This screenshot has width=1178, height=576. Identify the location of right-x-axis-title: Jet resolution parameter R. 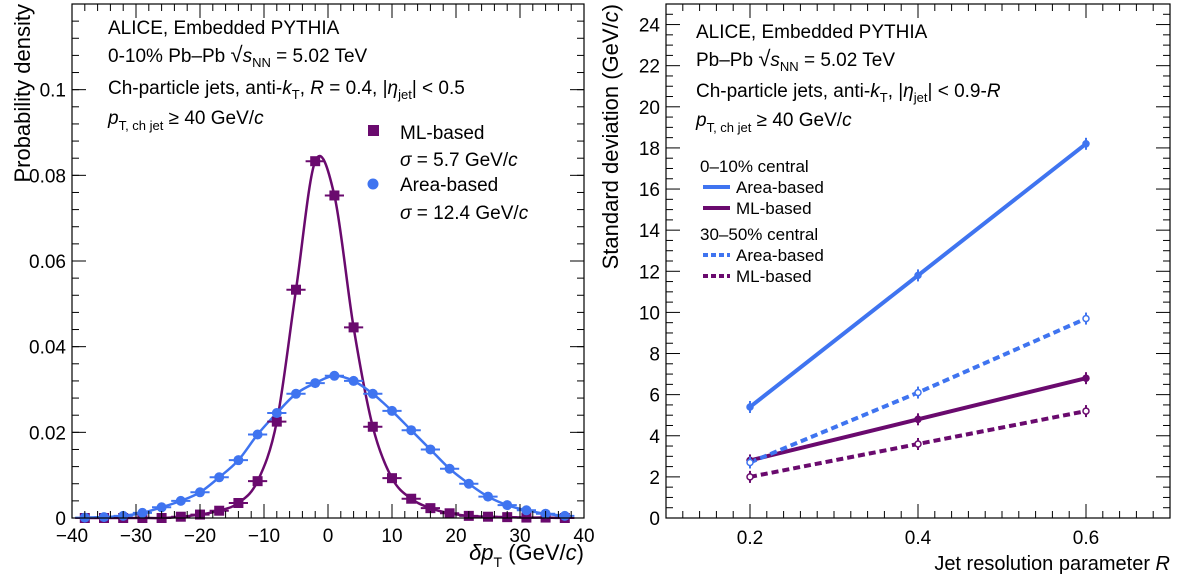
(1052, 564).